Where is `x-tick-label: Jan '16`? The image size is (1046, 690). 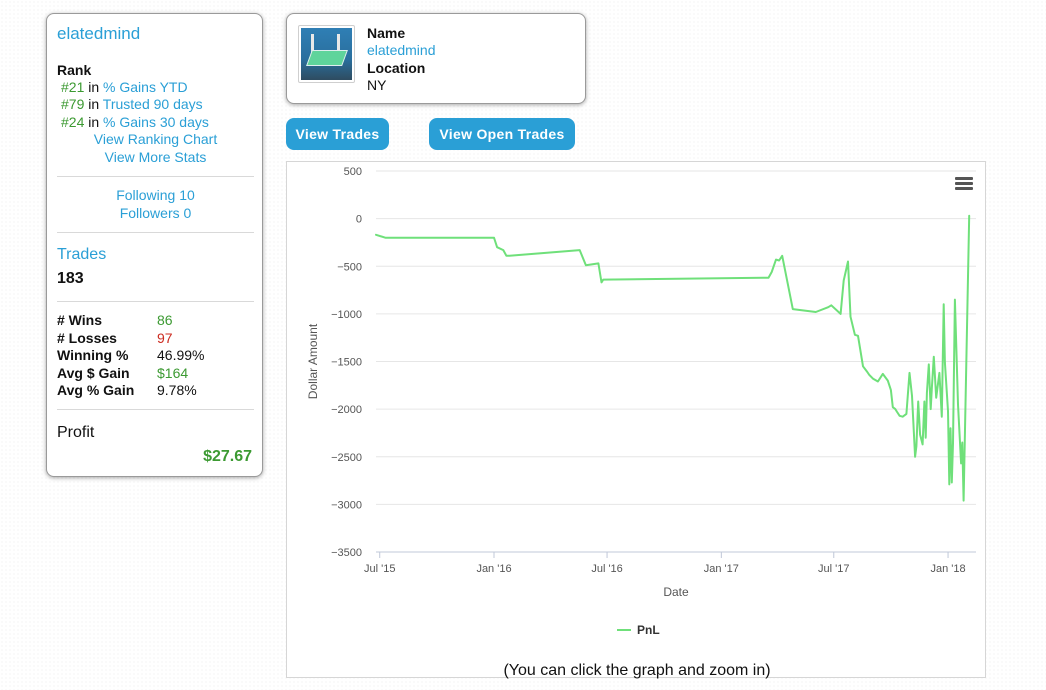 x-tick-label: Jan '16 is located at coordinates (493, 569).